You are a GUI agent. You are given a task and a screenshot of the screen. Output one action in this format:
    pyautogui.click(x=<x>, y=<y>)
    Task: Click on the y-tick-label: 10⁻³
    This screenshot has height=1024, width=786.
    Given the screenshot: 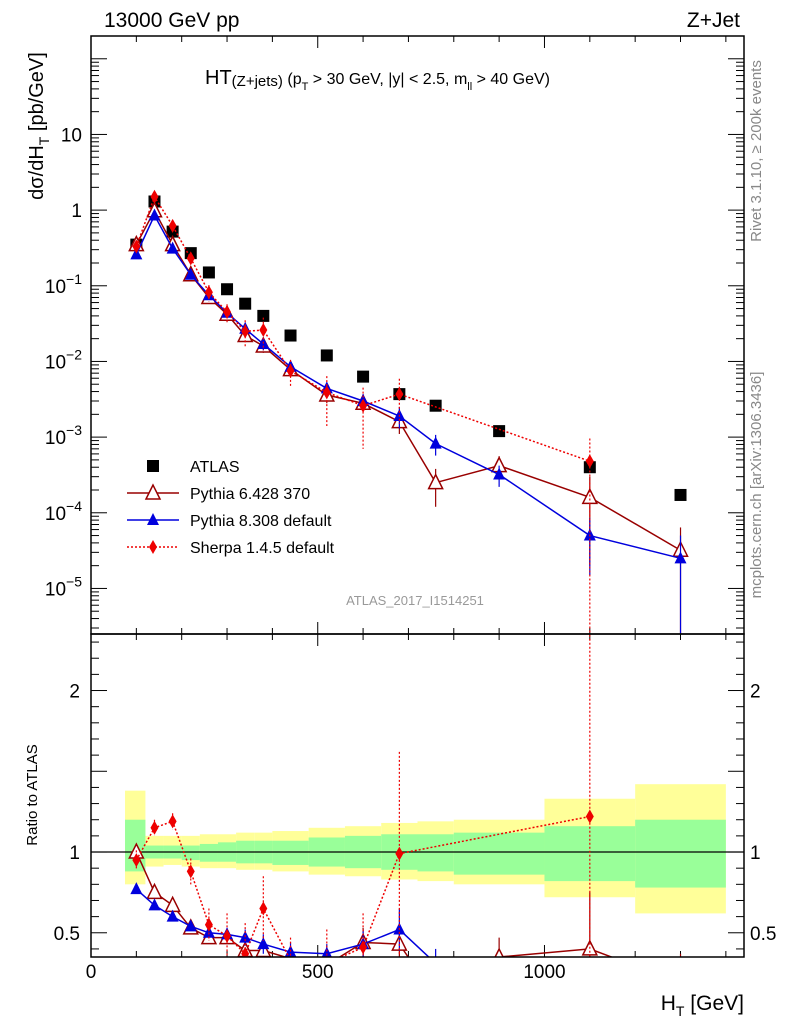 What is the action you would take?
    pyautogui.click(x=63, y=435)
    